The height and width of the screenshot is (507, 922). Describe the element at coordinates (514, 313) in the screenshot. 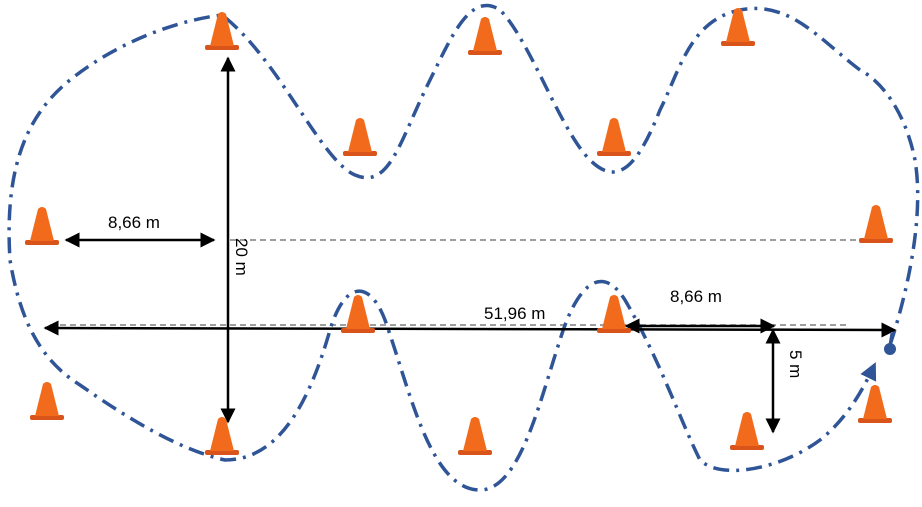

I see `total-length-label: 51,96 m` at that location.